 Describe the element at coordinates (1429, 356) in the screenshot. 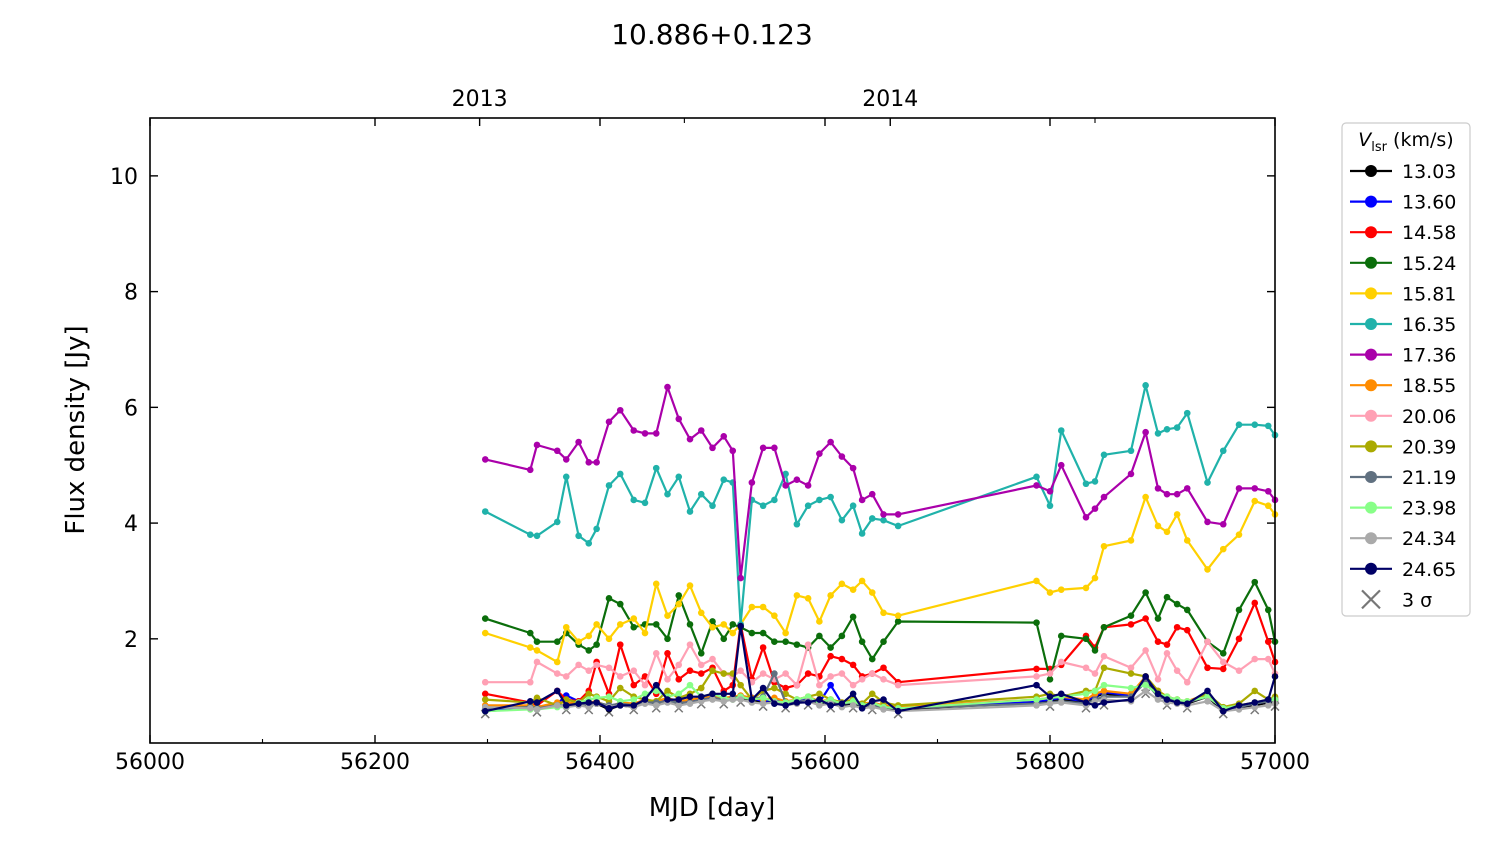

I see `legend-label: 17.36` at that location.